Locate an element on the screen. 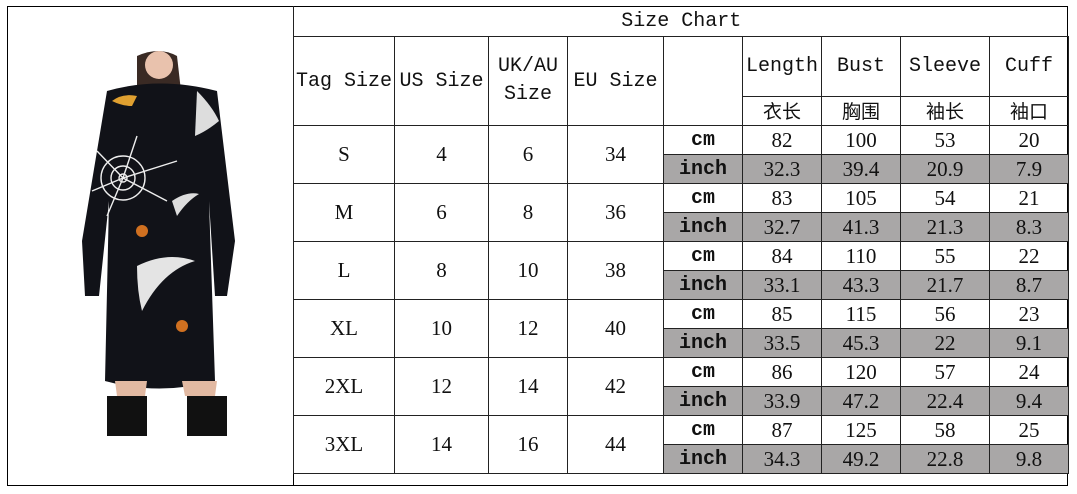 The width and height of the screenshot is (1077, 494). cm-value-cell: 110 is located at coordinates (861, 256).